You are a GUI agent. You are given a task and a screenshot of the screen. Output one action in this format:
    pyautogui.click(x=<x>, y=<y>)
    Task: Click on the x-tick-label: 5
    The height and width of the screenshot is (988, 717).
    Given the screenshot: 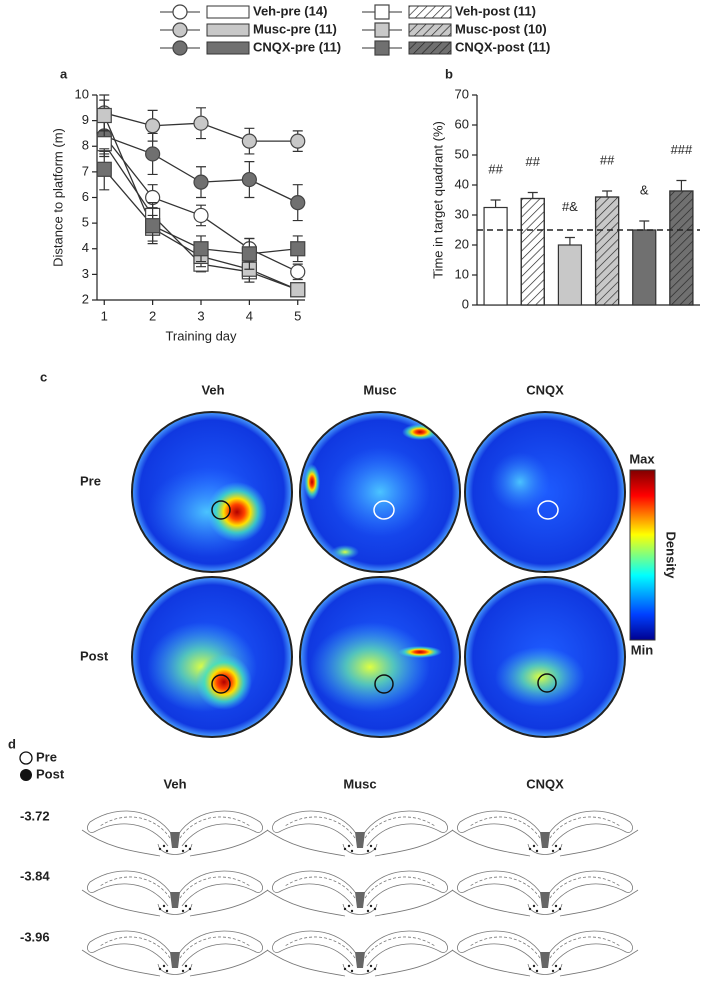 What is the action you would take?
    pyautogui.click(x=297, y=315)
    